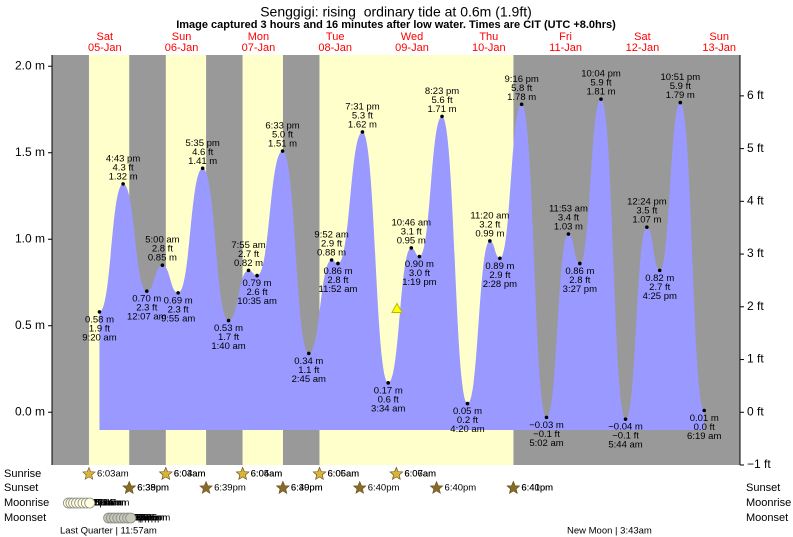  Describe the element at coordinates (755, 253) in the screenshot. I see `y2-tick-label: 3 ft` at that location.